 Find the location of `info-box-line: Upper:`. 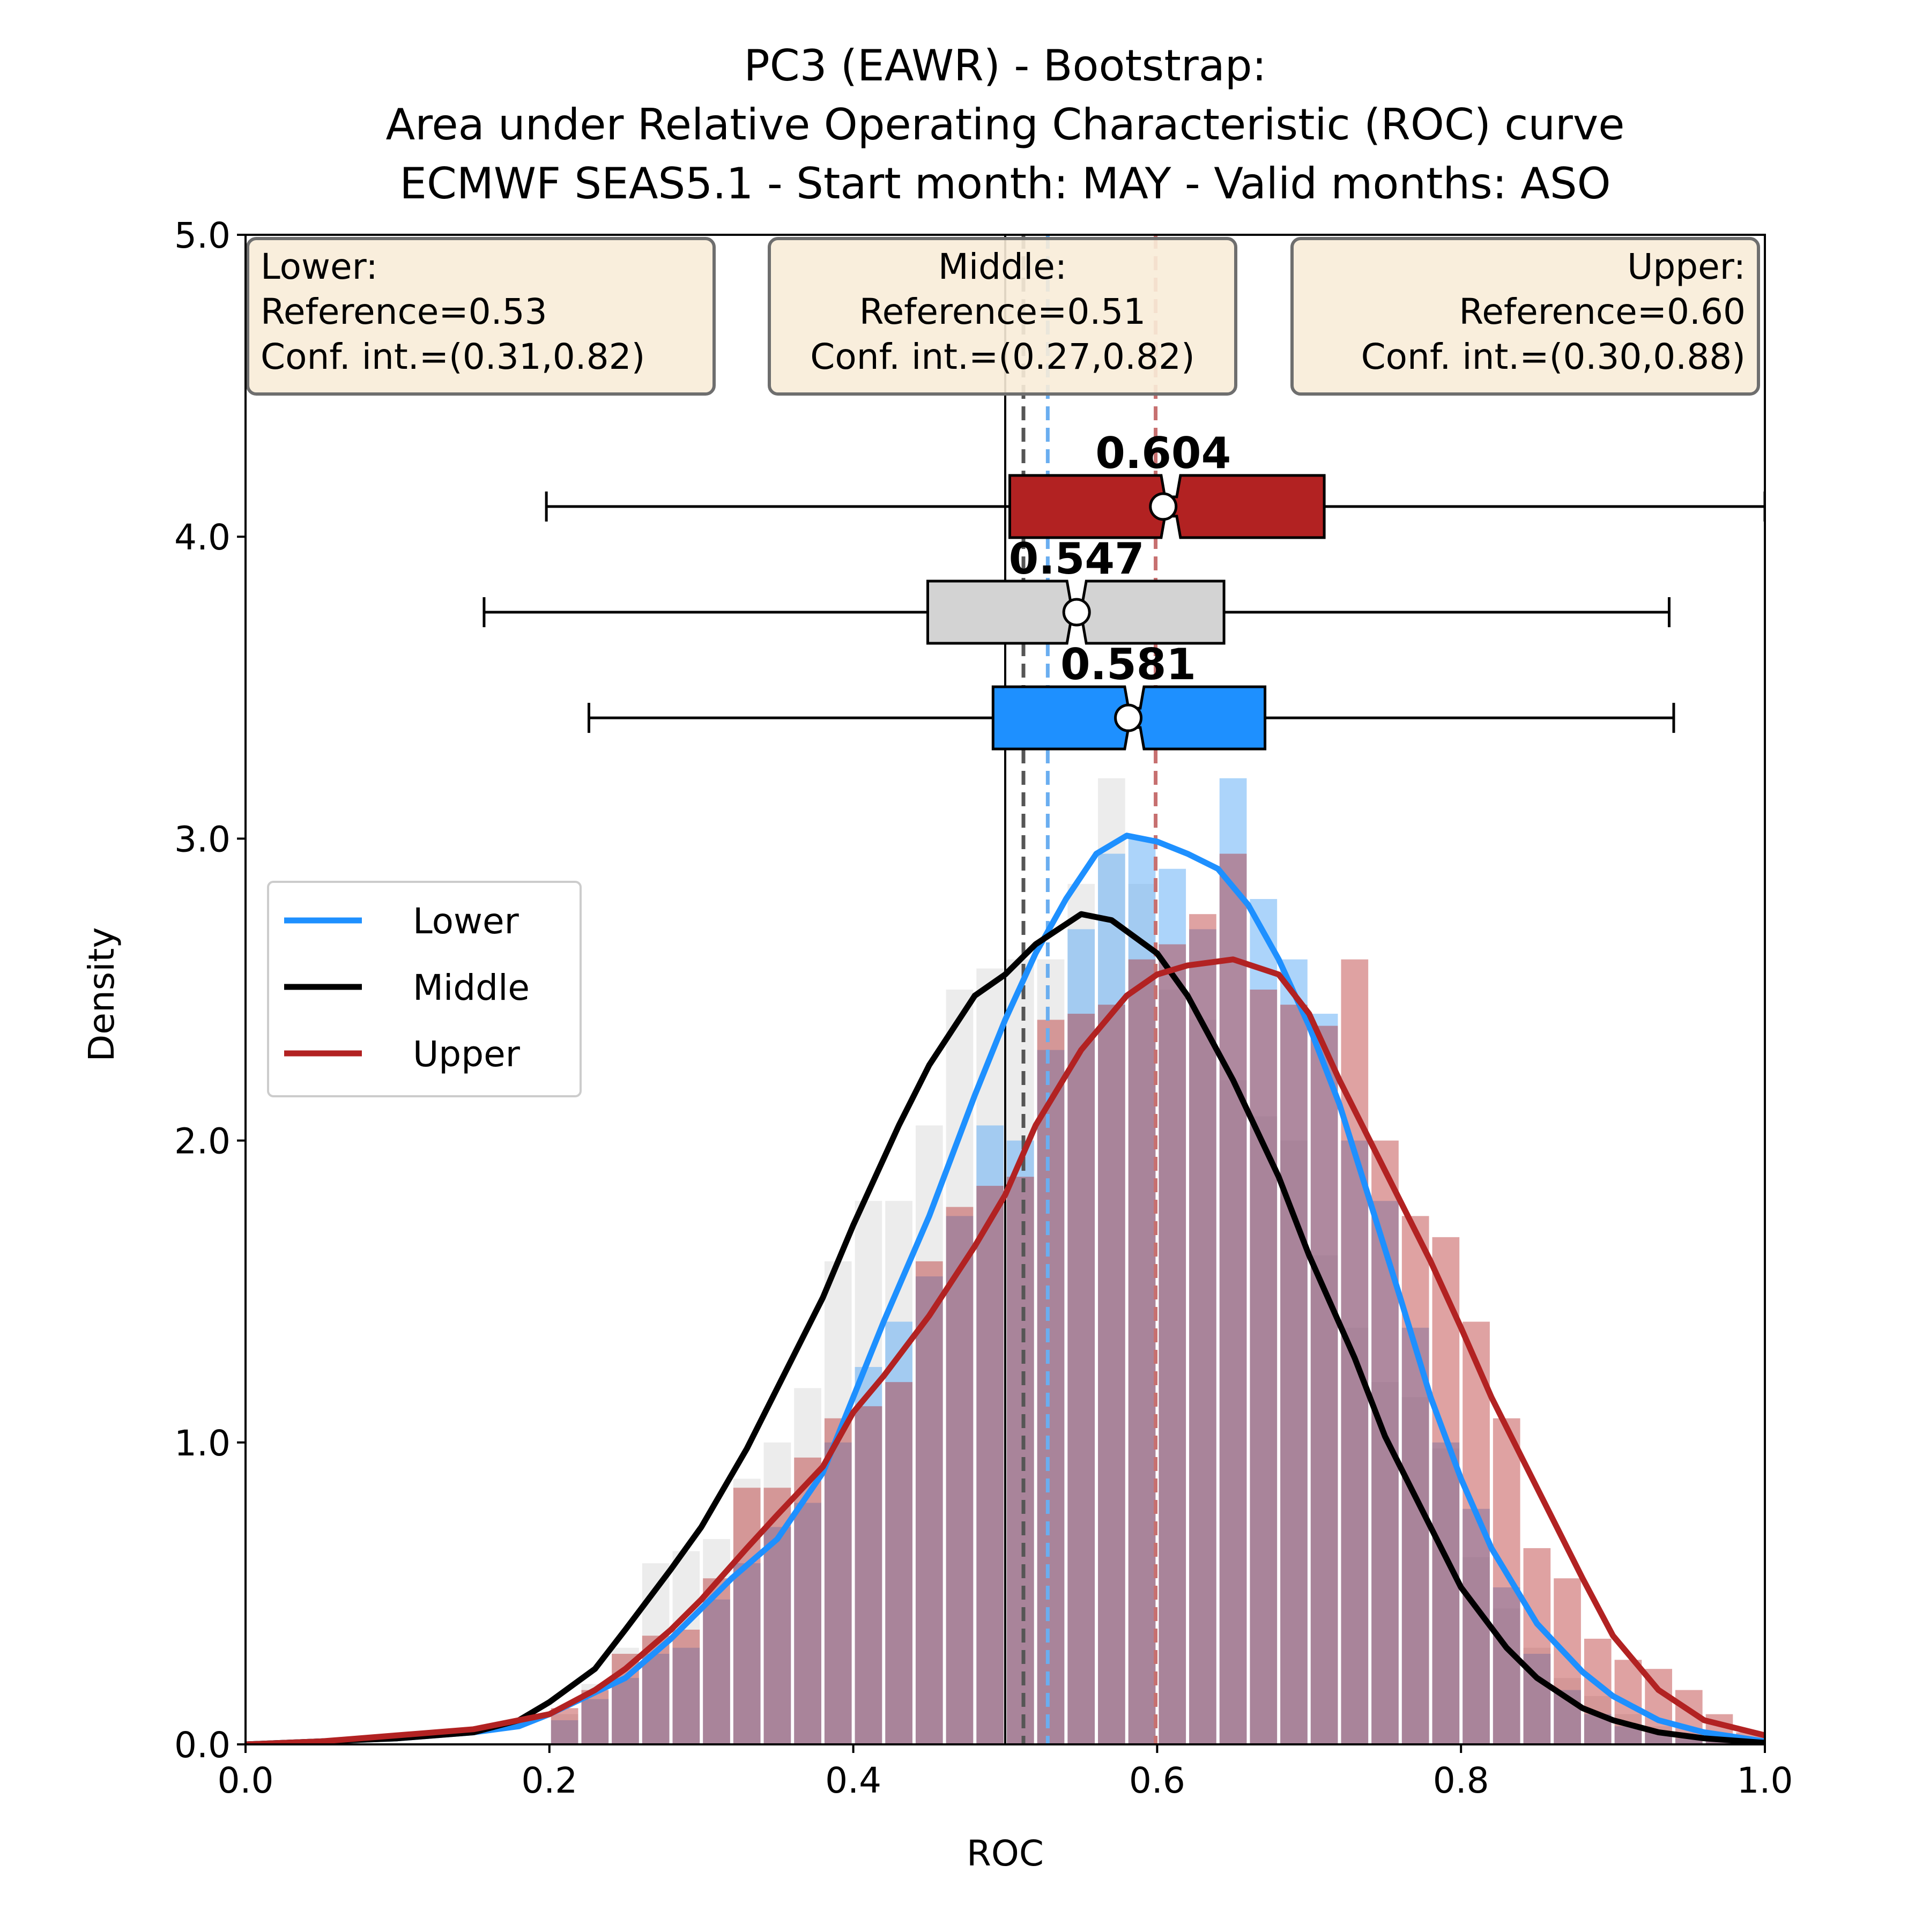

info-box-line: Upper: is located at coordinates (1686, 266).